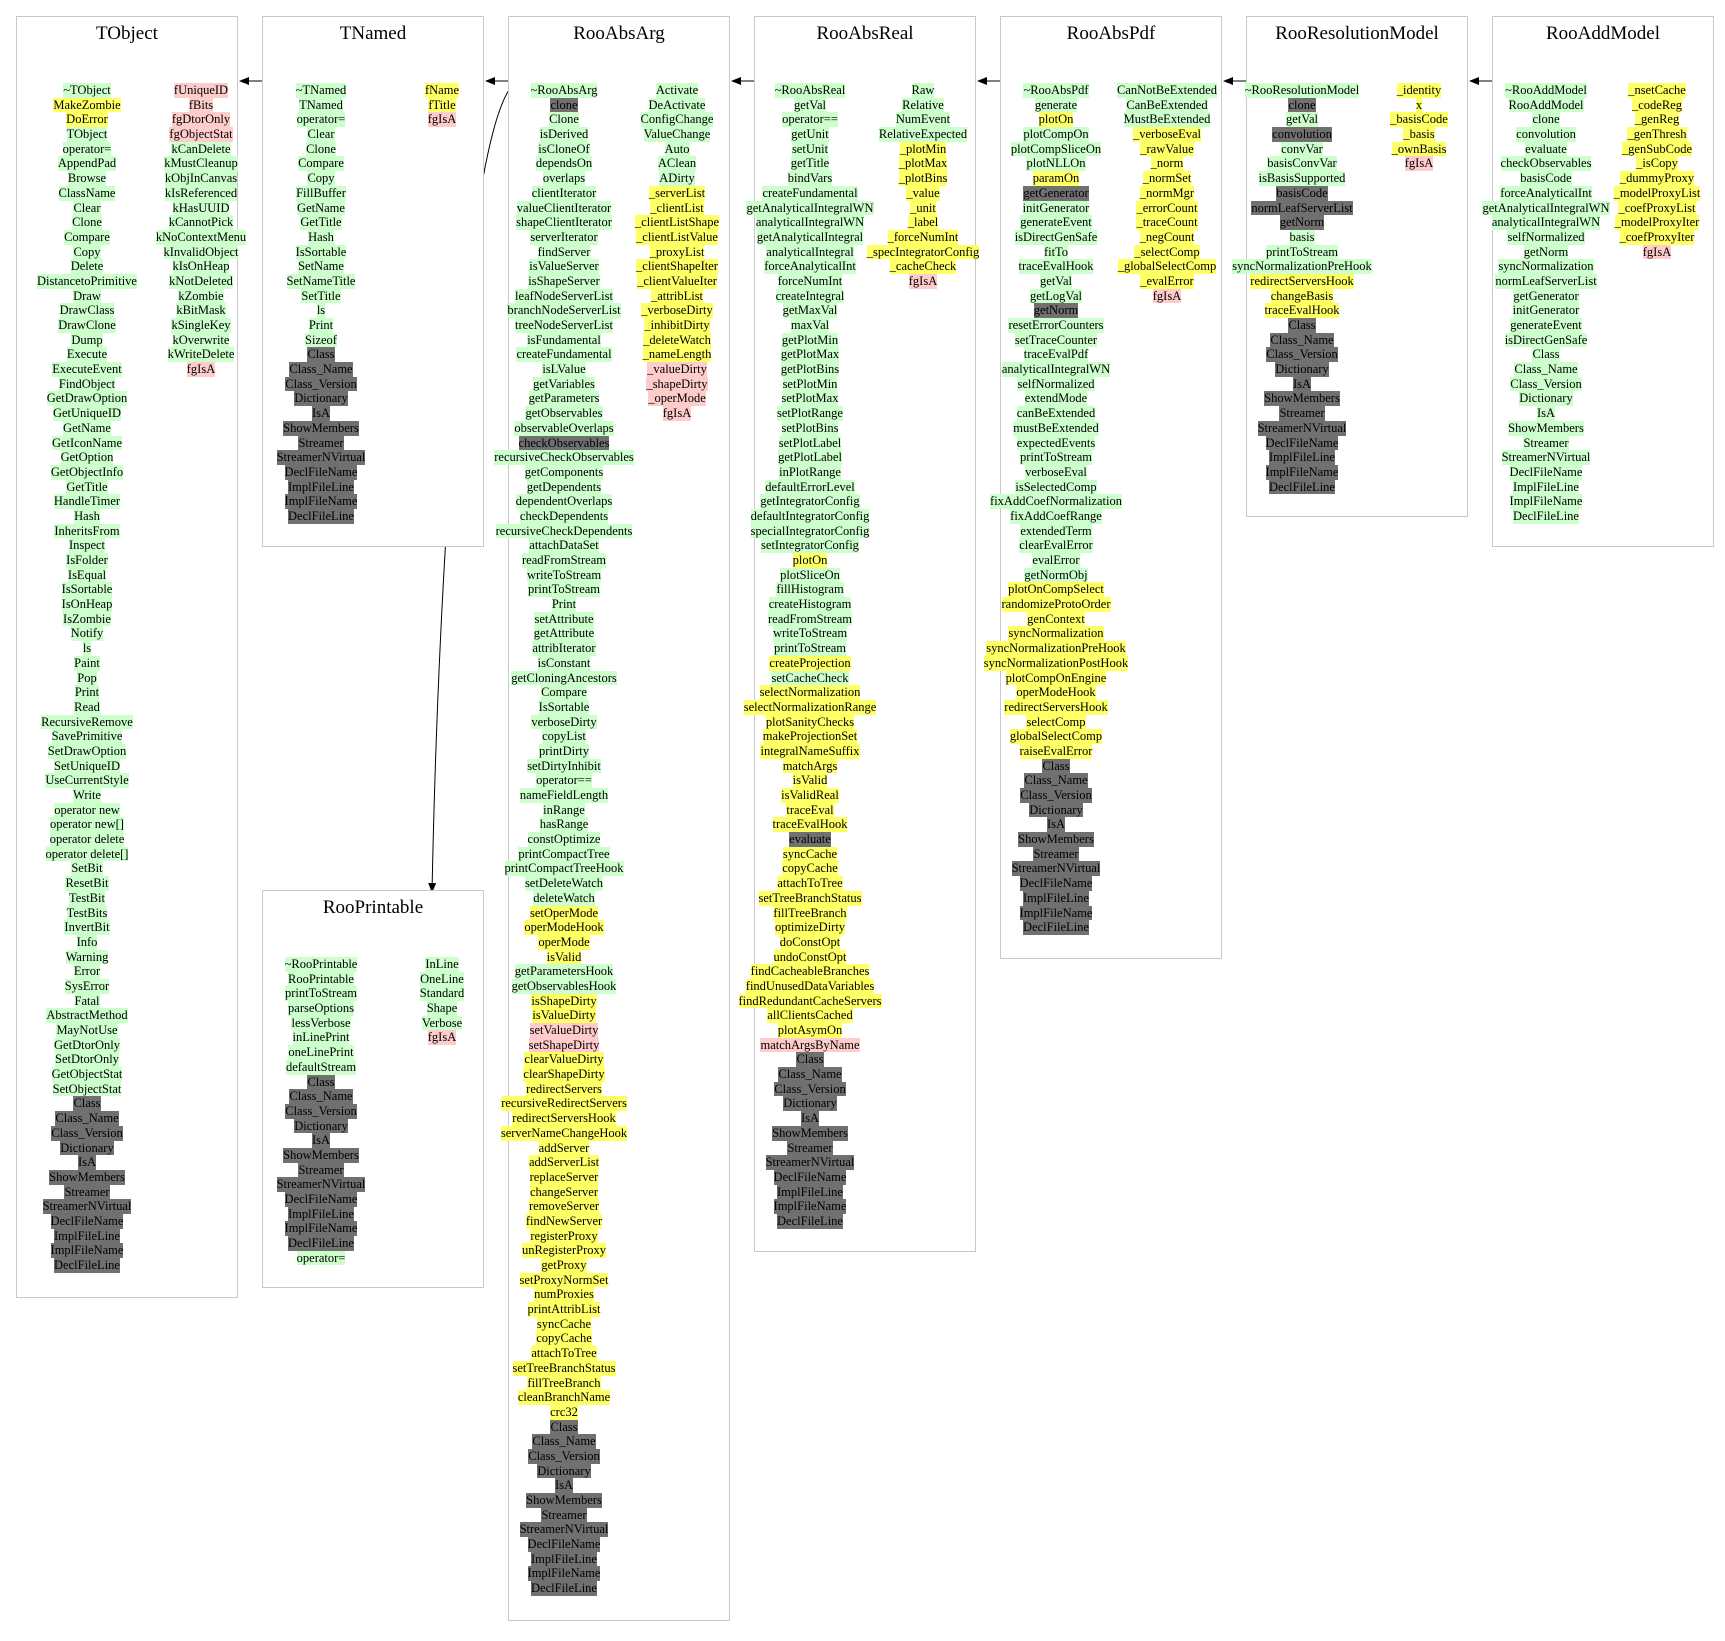 Image resolution: width=1725 pixels, height=1641 pixels. Describe the element at coordinates (564, 1574) in the screenshot. I see `method-entry: ImplFileName` at that location.